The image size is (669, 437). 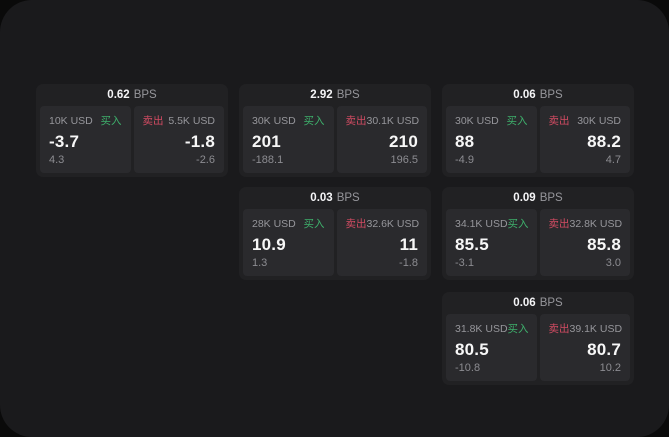 What do you see at coordinates (468, 368) in the screenshot?
I see `buy-change: -10.8` at bounding box center [468, 368].